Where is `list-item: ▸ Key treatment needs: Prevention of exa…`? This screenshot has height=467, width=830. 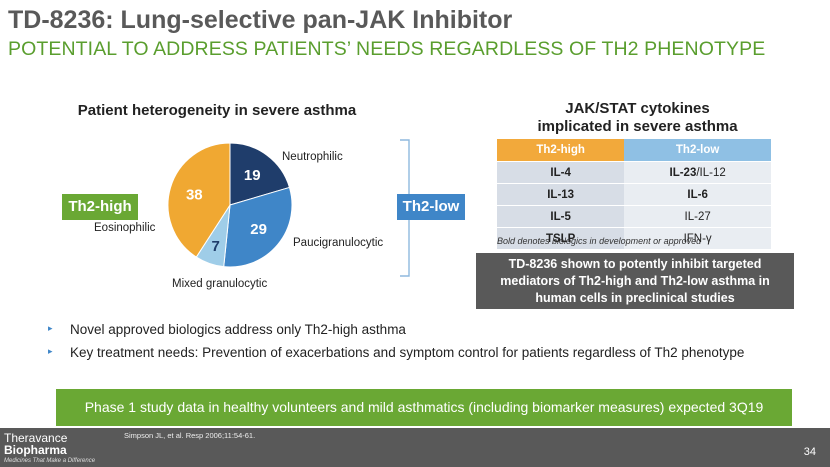 list-item: ▸ Key treatment needs: Prevention of exa… is located at coordinates (396, 352).